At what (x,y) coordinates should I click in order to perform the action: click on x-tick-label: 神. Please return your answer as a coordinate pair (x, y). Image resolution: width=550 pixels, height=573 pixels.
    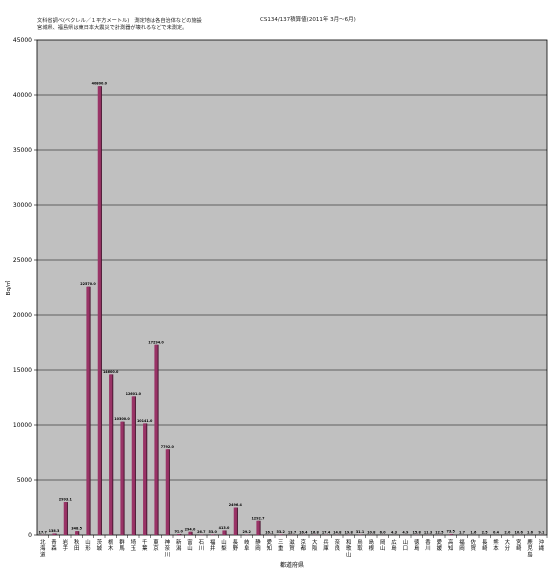
    Looking at the image, I should click on (167, 542).